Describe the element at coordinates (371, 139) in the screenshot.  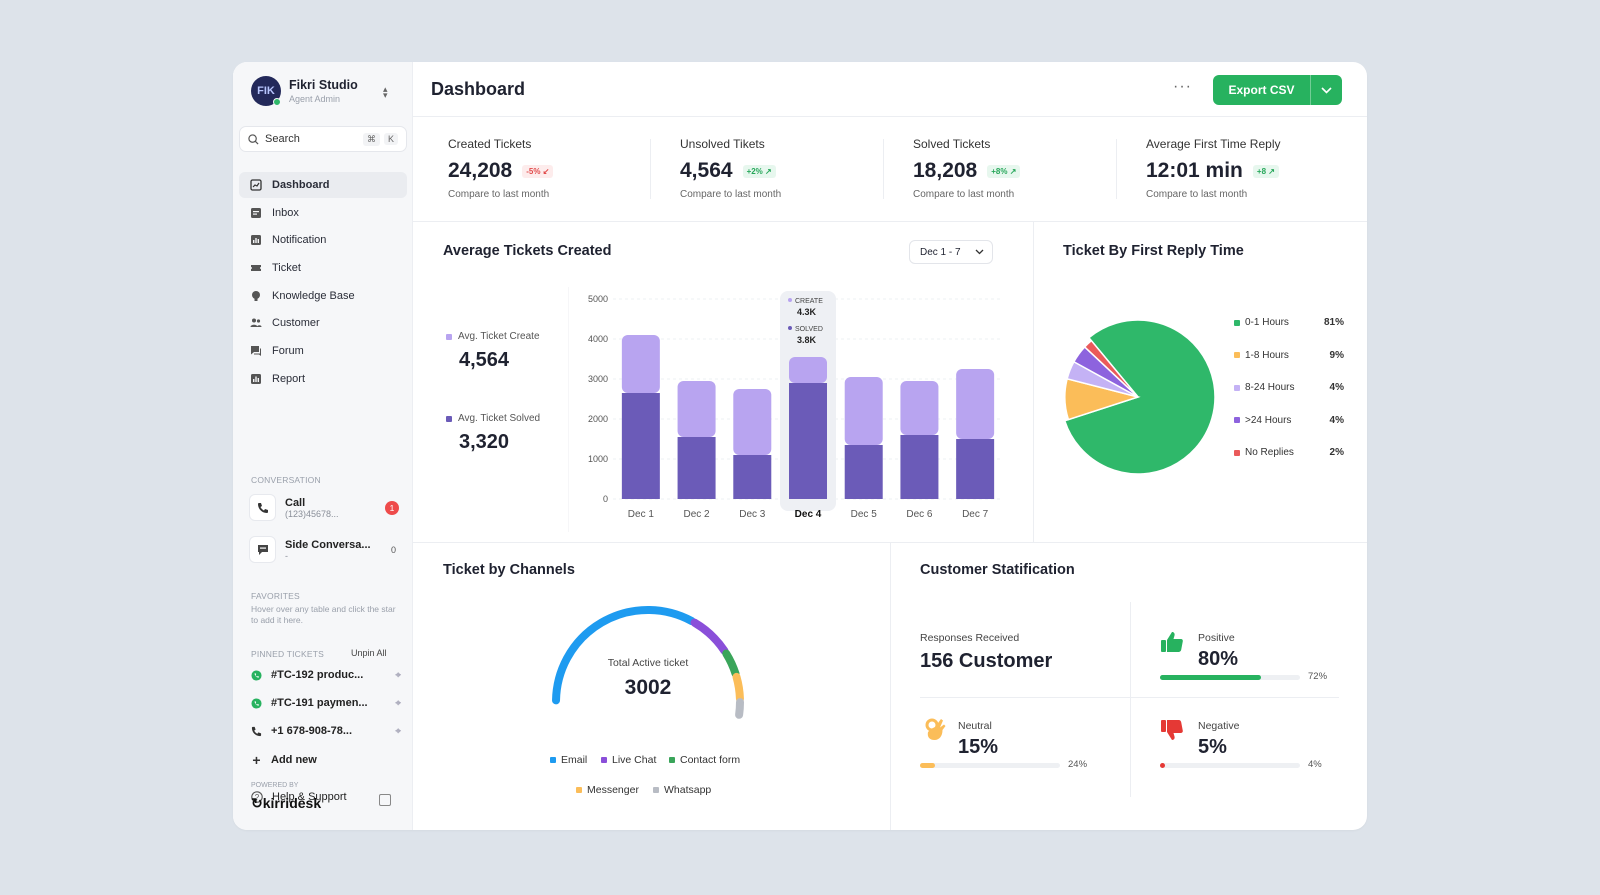
I see `shortcut-mod: ⌘` at that location.